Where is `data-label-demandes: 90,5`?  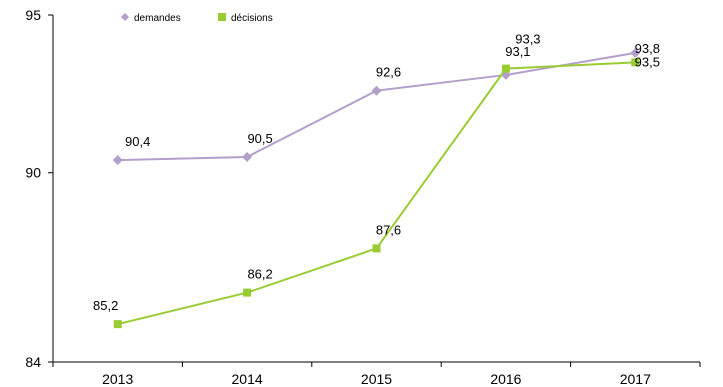 data-label-demandes: 90,5 is located at coordinates (259, 138).